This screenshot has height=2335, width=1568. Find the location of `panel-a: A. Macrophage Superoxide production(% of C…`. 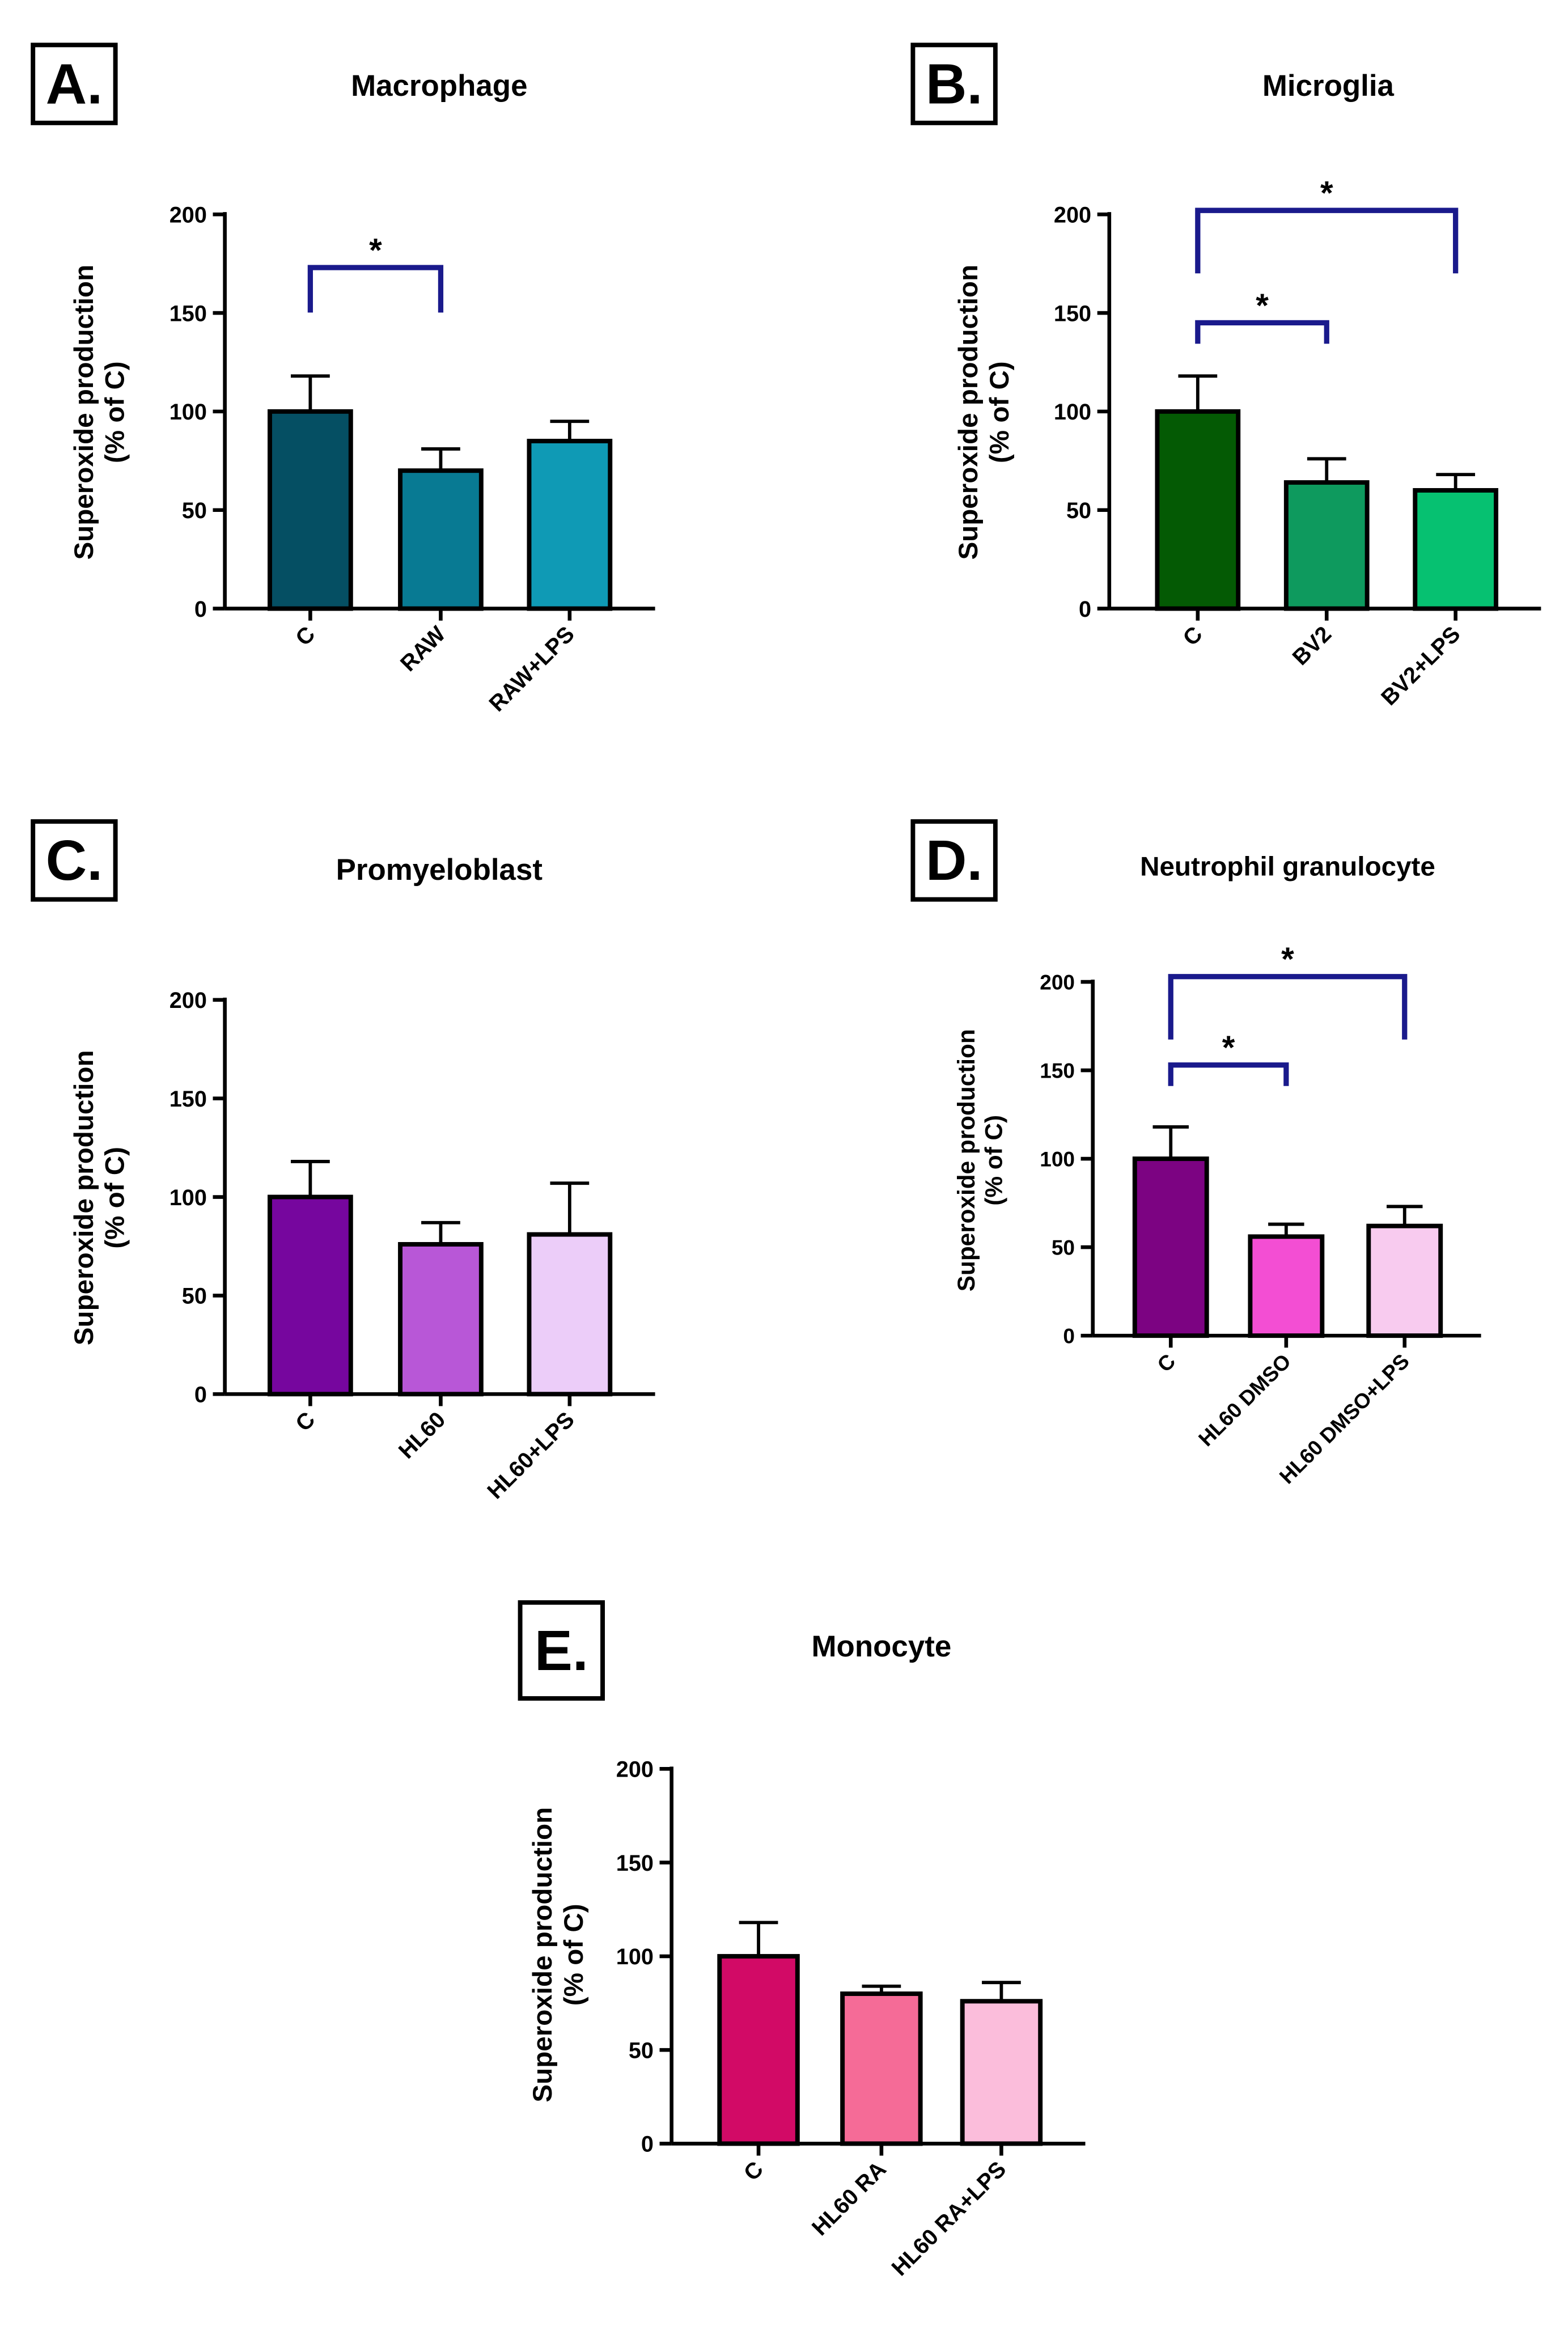

panel-a: A. Macrophage Superoxide production(% of C… is located at coordinates (343, 380).